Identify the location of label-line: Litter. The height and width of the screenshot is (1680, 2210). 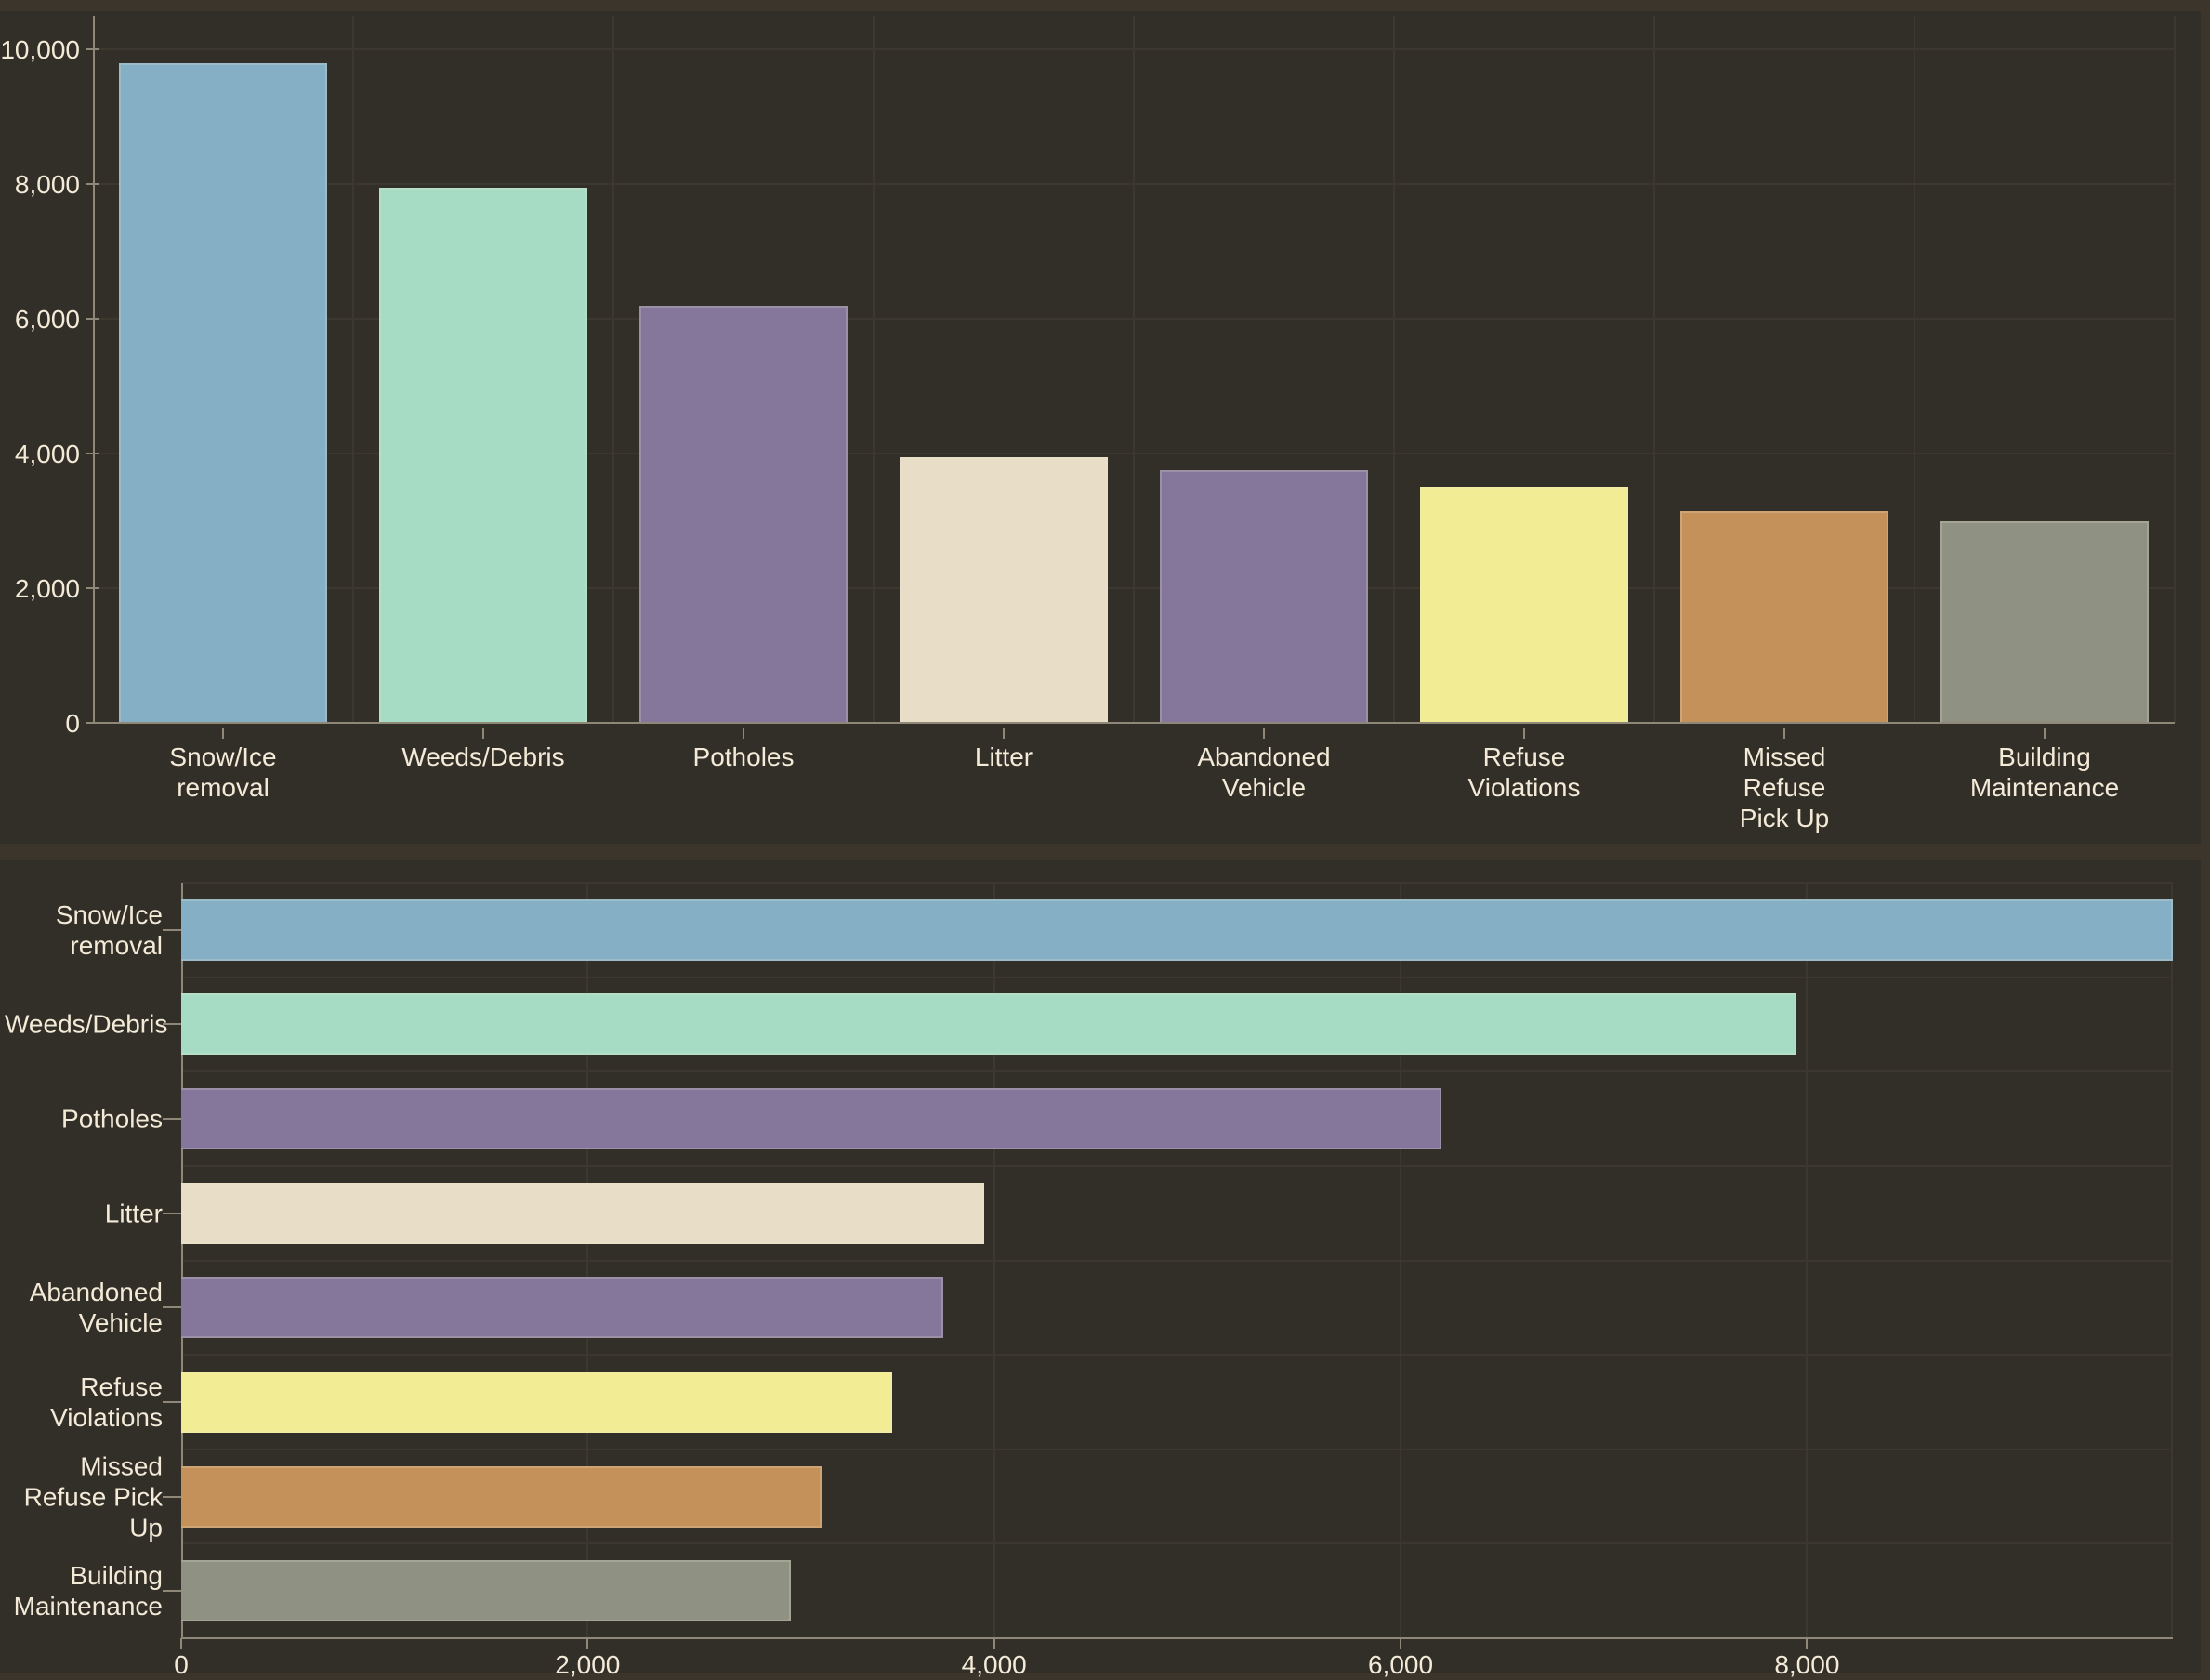
(1003, 756).